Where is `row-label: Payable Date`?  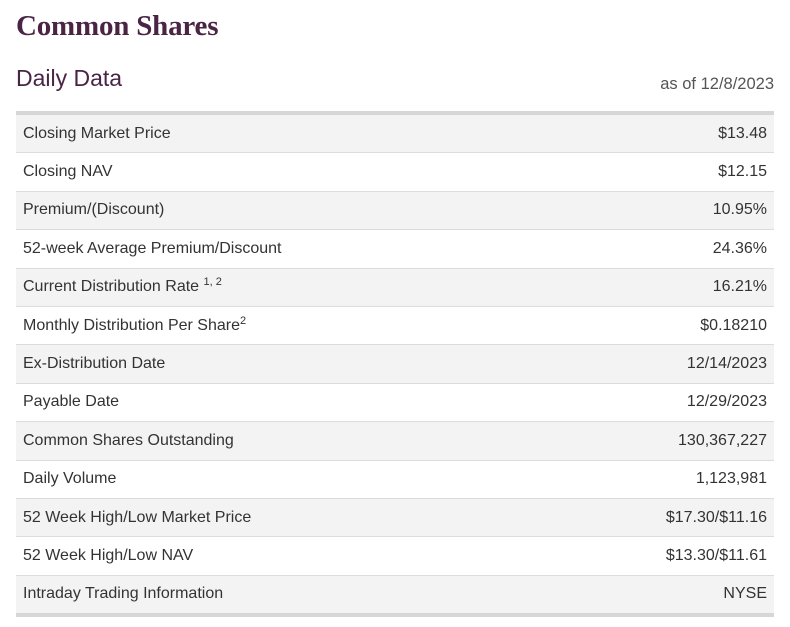 row-label: Payable Date is located at coordinates (71, 402).